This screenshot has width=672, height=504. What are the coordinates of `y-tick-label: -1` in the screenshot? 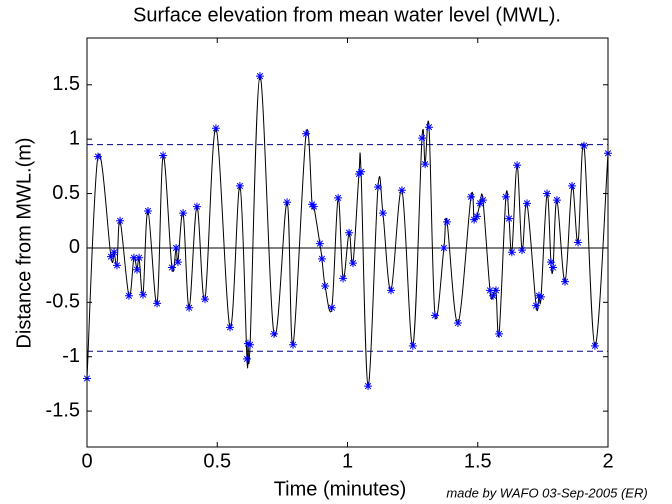 It's located at (71, 356).